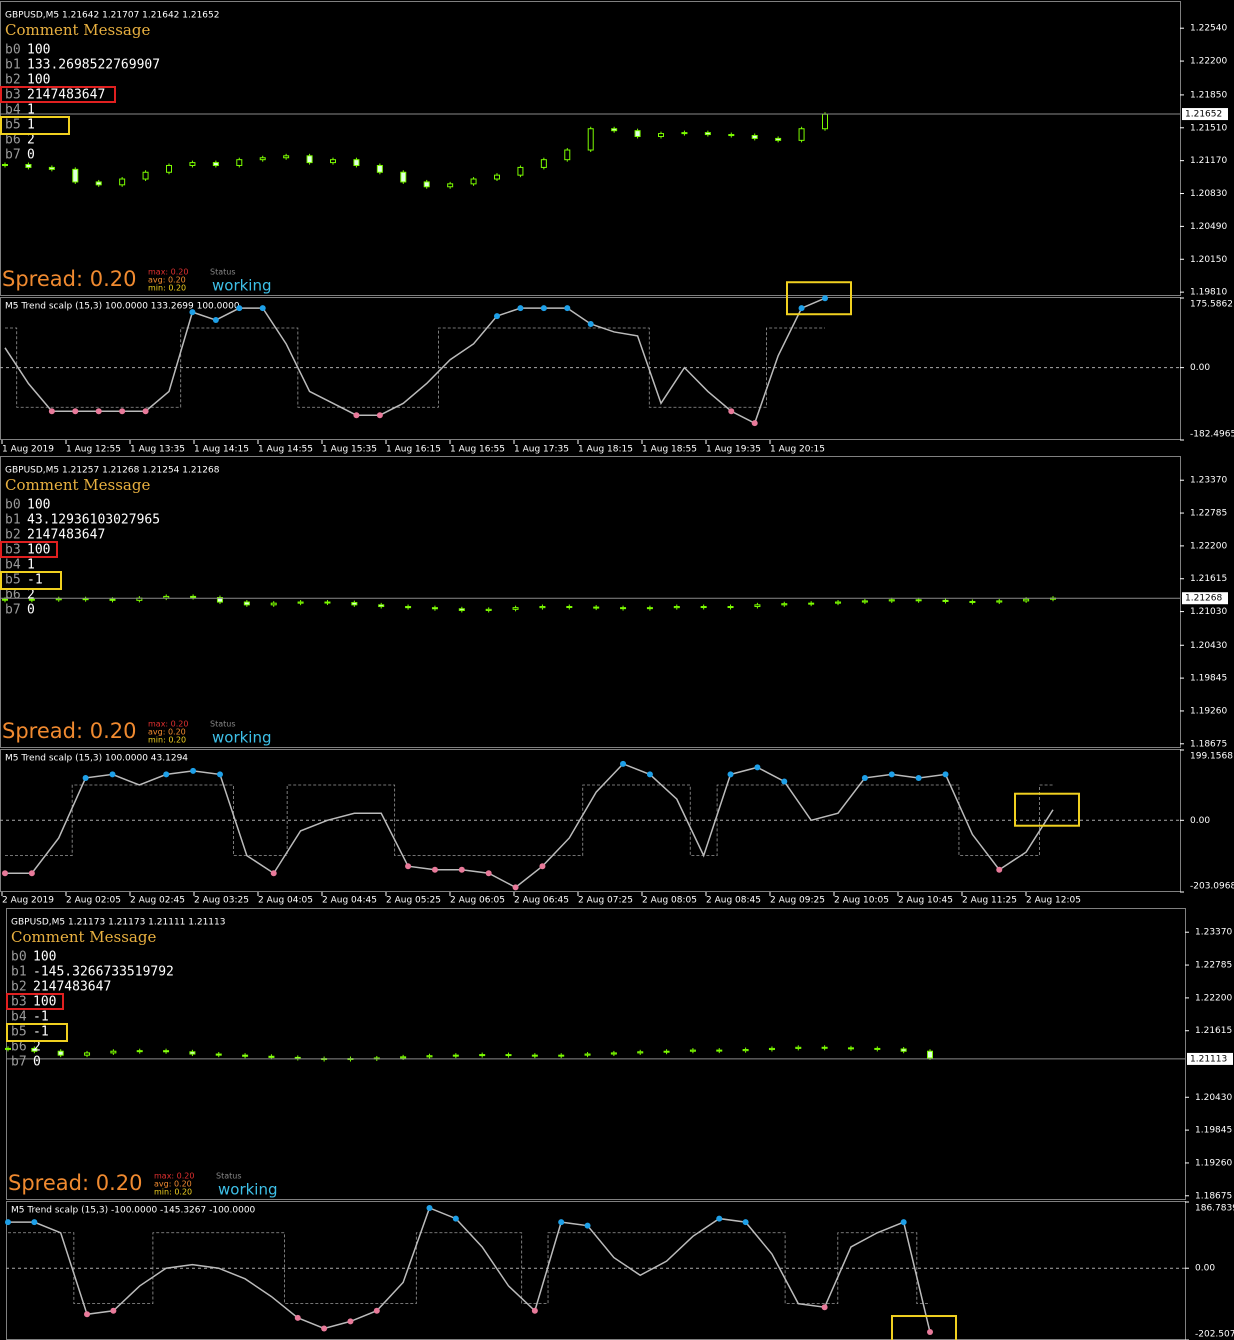 The image size is (1234, 1340). What do you see at coordinates (469, 1268) in the screenshot?
I see `signal-line` at bounding box center [469, 1268].